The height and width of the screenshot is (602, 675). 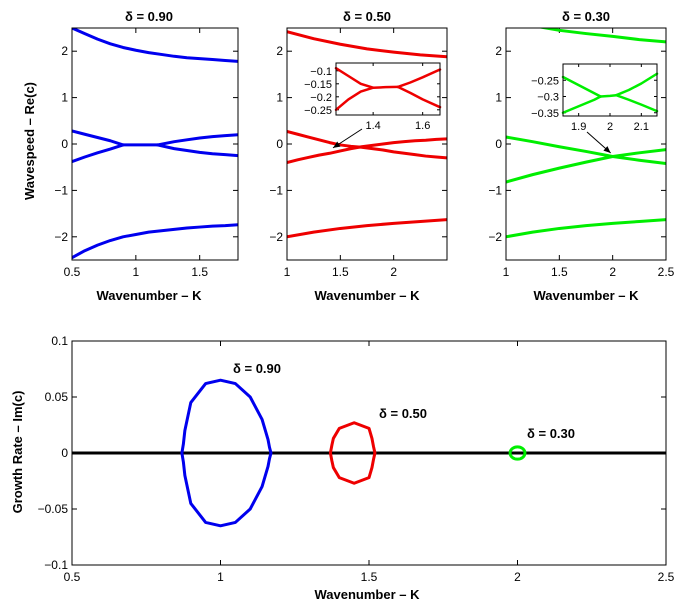 What do you see at coordinates (53, 509) in the screenshot?
I see `y-tick-label: −0.05` at bounding box center [53, 509].